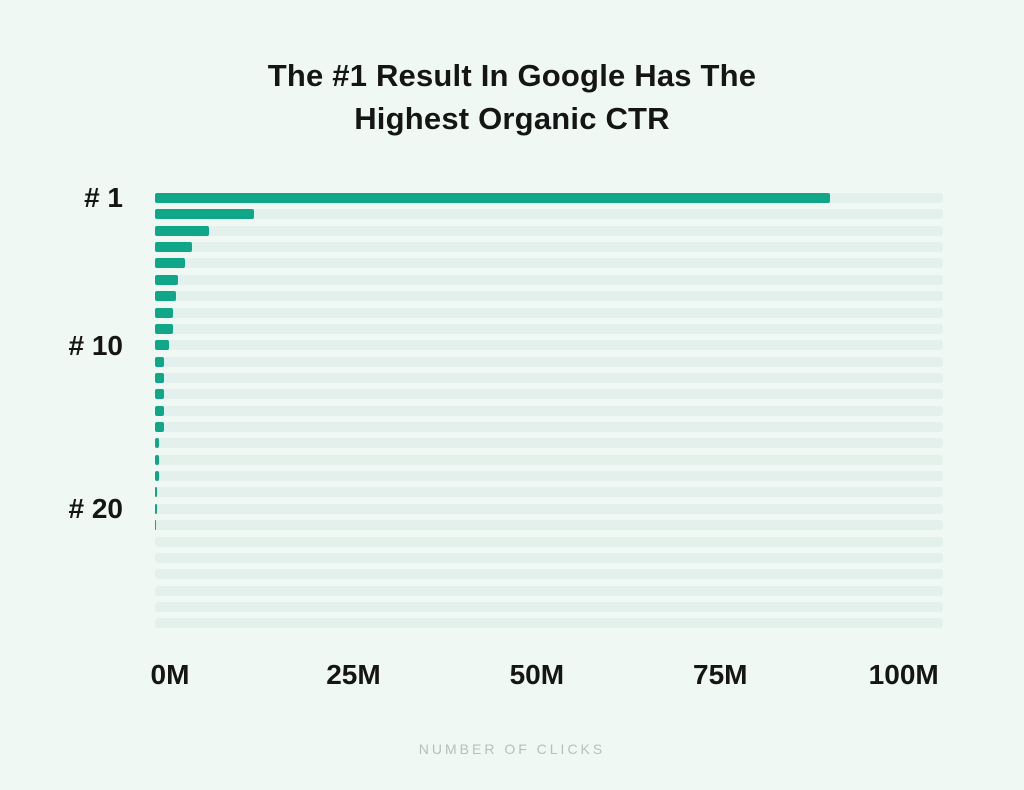  I want to click on bar-row-#21, so click(549, 525).